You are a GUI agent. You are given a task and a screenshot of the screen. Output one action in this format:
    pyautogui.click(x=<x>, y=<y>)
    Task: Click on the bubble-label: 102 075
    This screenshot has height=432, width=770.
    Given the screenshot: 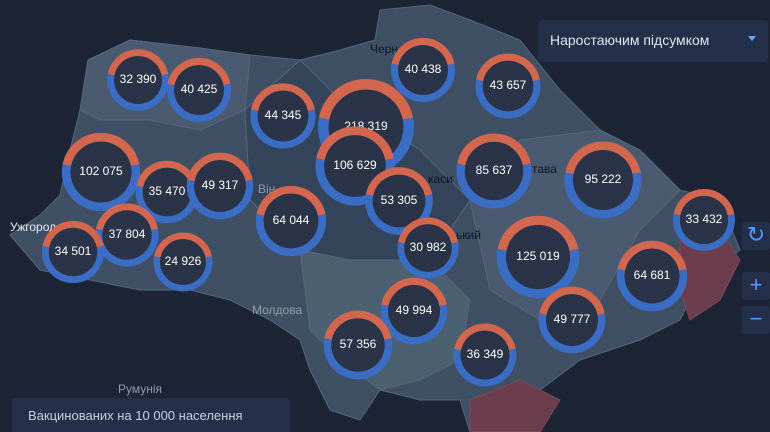 What is the action you would take?
    pyautogui.click(x=101, y=171)
    